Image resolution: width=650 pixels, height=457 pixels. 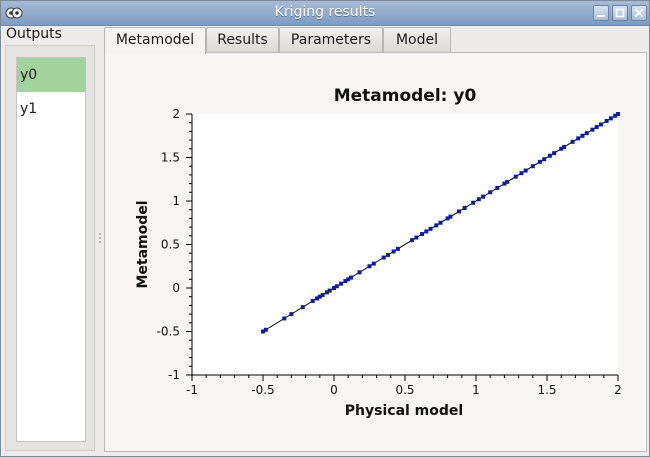 What do you see at coordinates (404, 390) in the screenshot?
I see `x-tick-label: 0.5` at bounding box center [404, 390].